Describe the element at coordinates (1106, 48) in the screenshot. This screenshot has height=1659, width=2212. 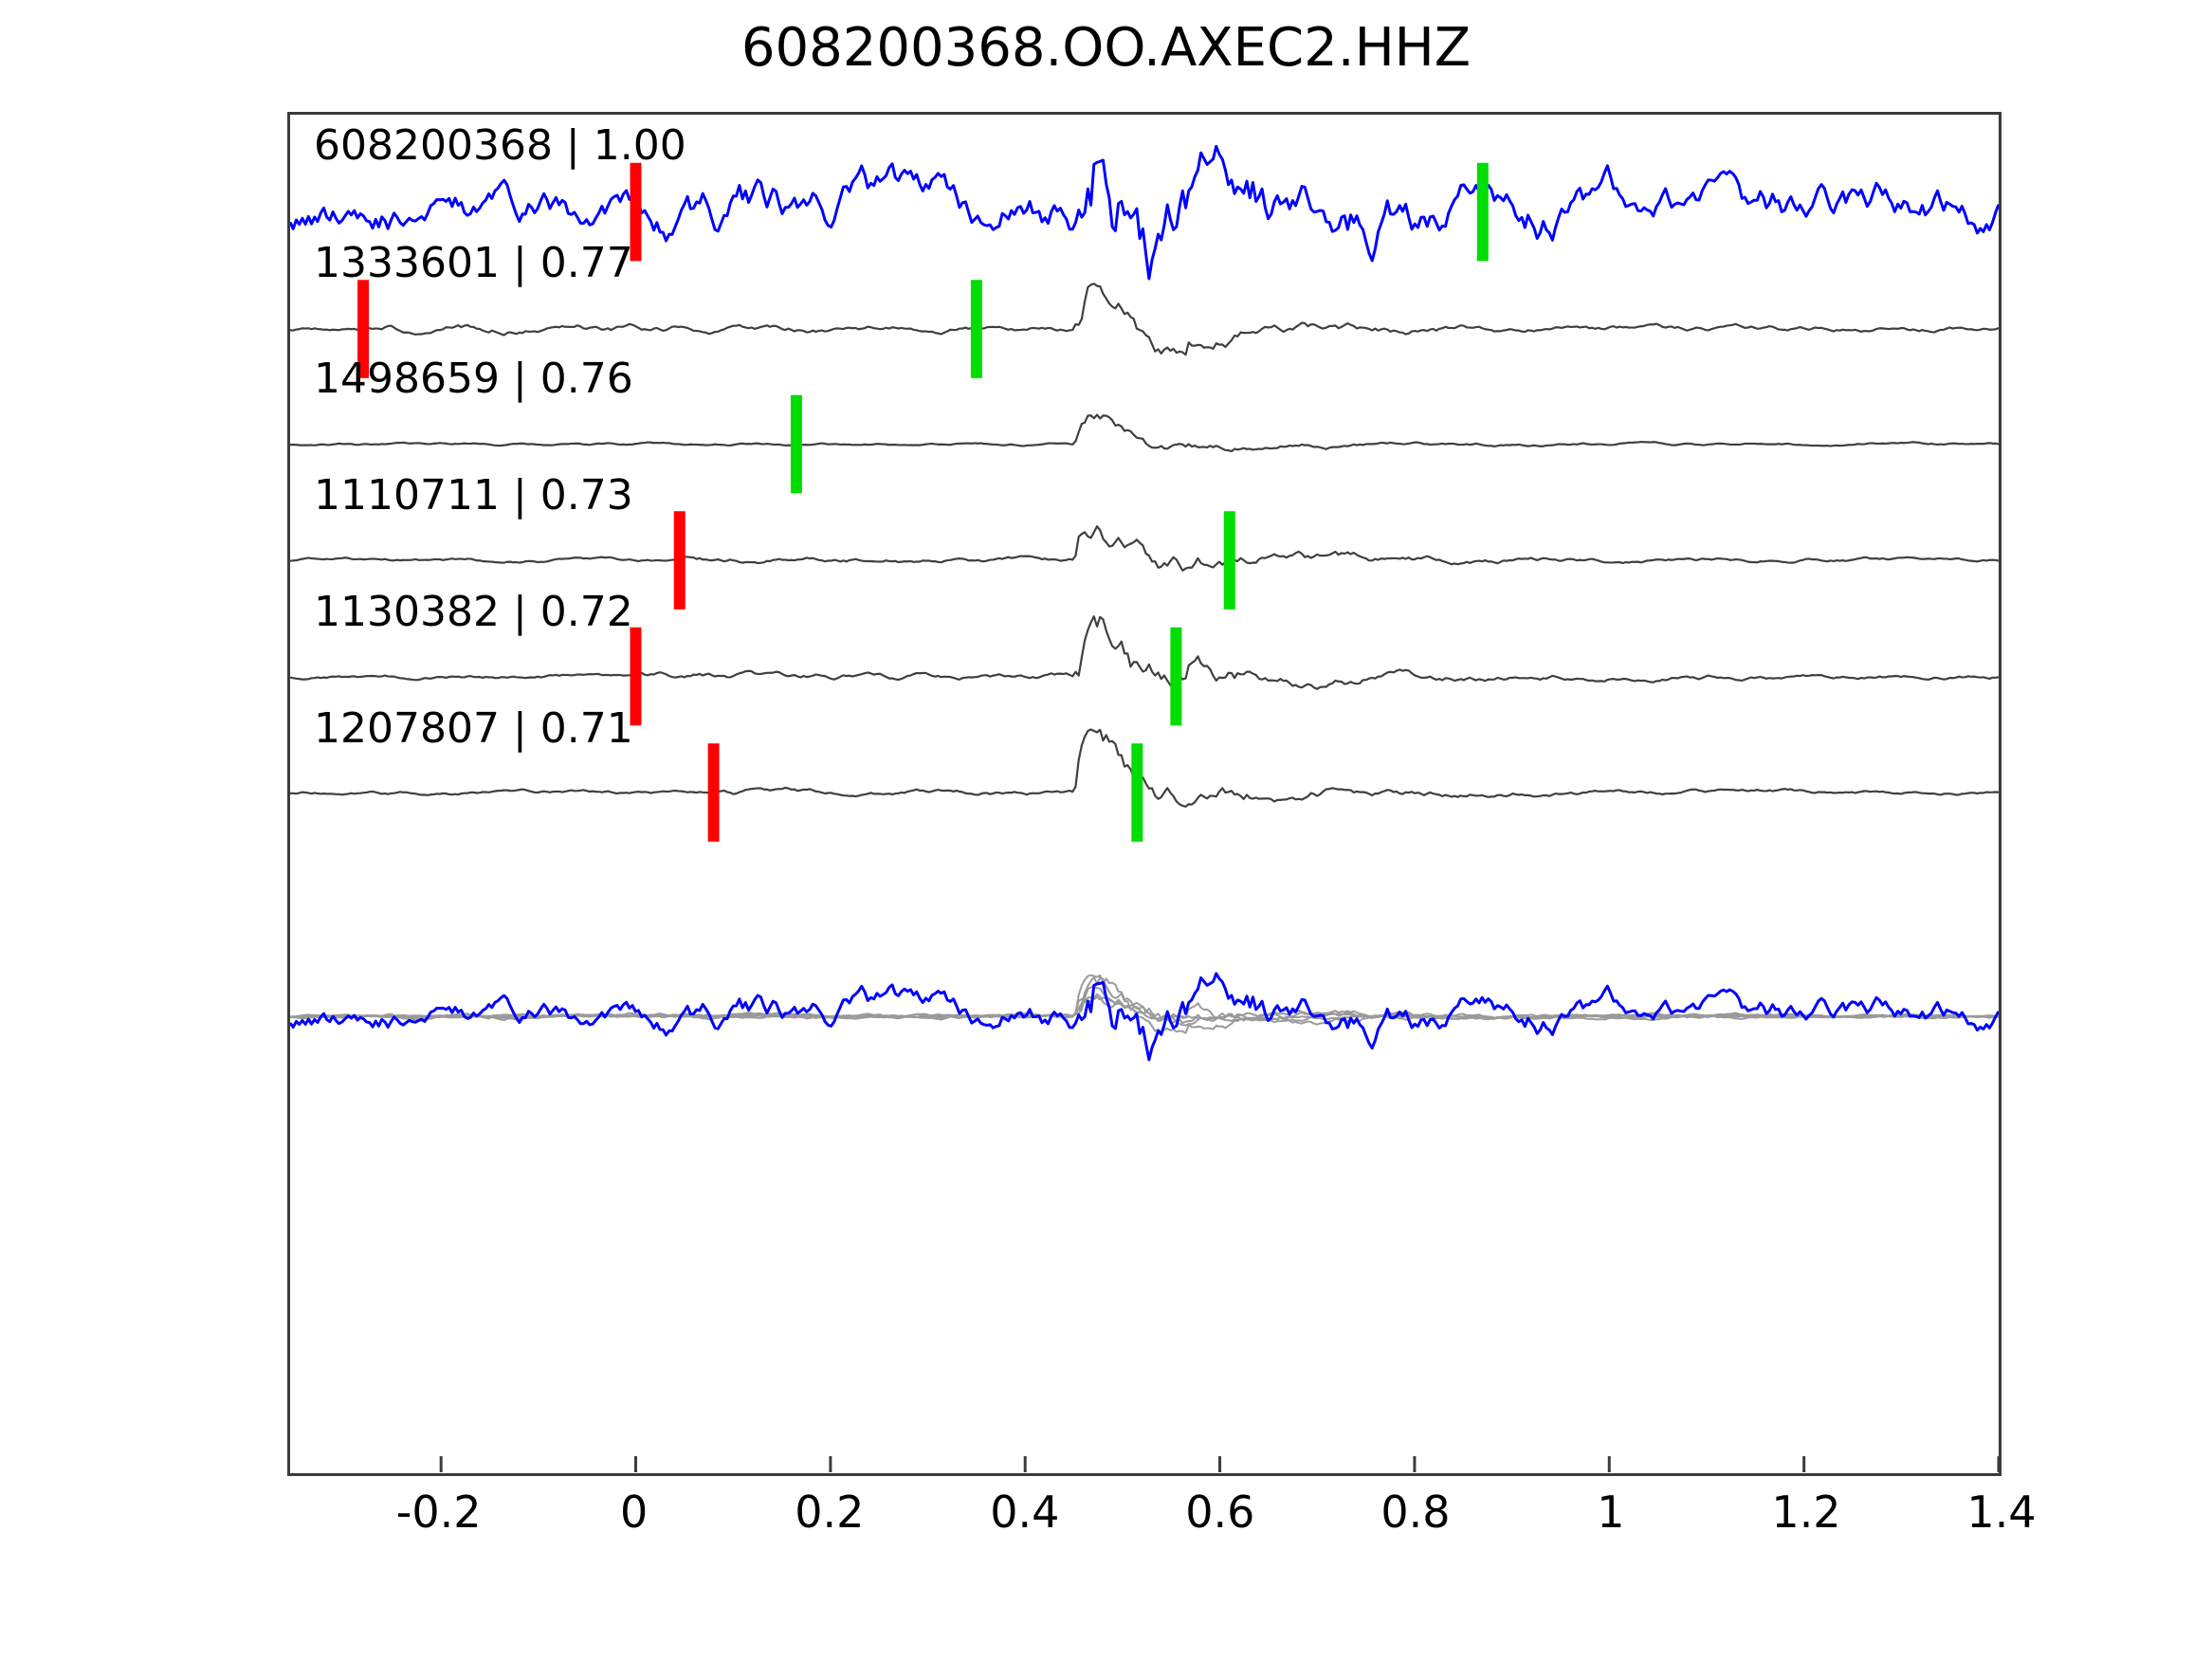
I see `page-title: 608200368.OO.AXEC2.HHZ` at that location.